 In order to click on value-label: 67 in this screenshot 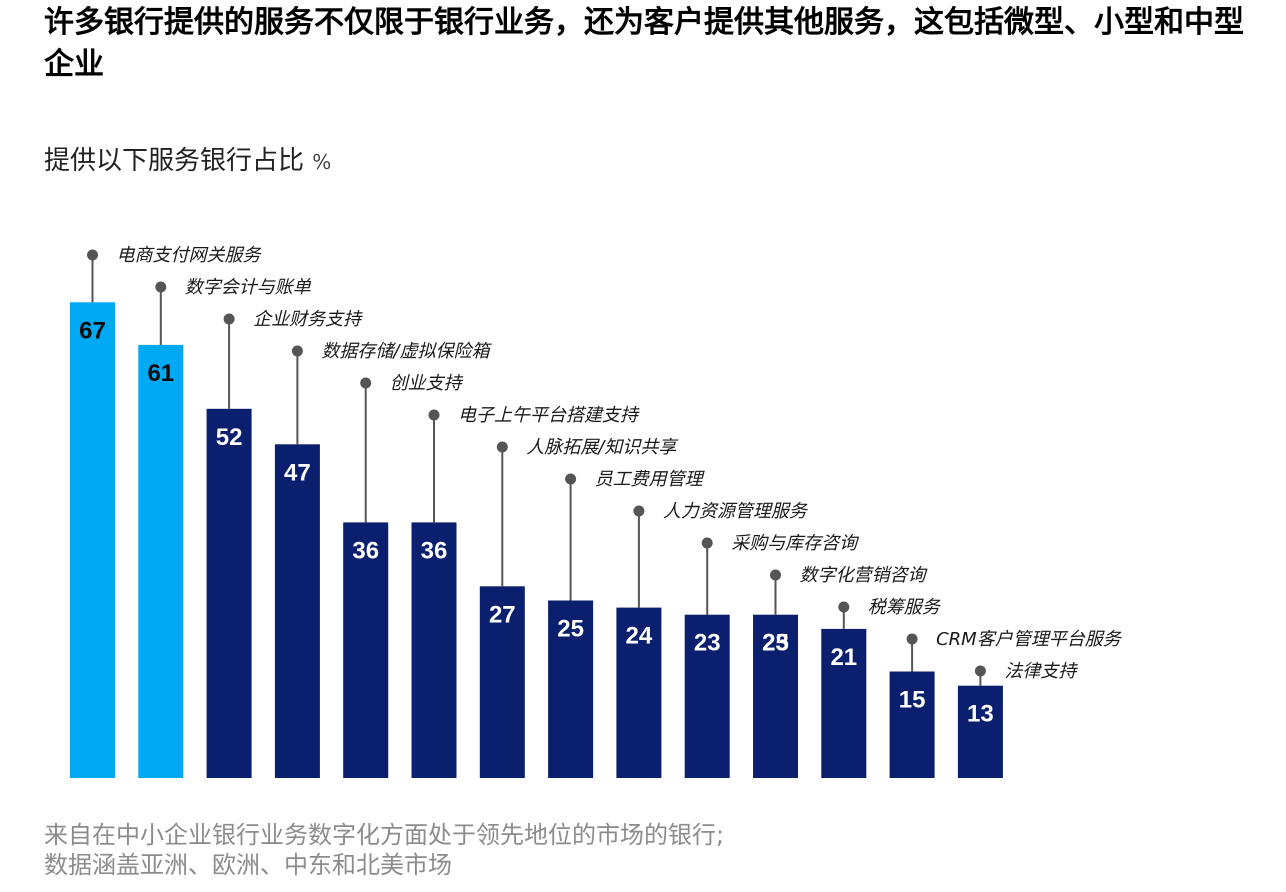, I will do `click(92, 330)`.